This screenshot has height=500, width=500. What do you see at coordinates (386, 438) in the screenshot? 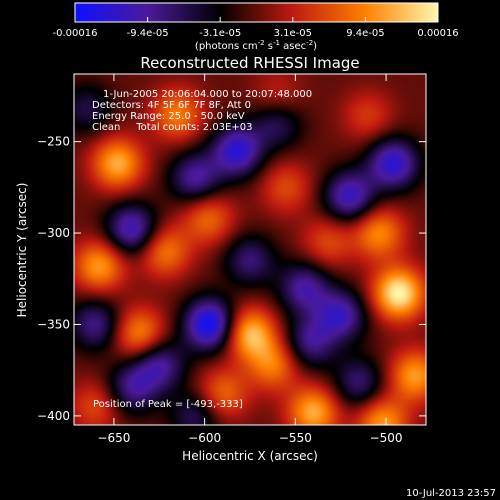
I see `x-tick-label: −500` at bounding box center [386, 438].